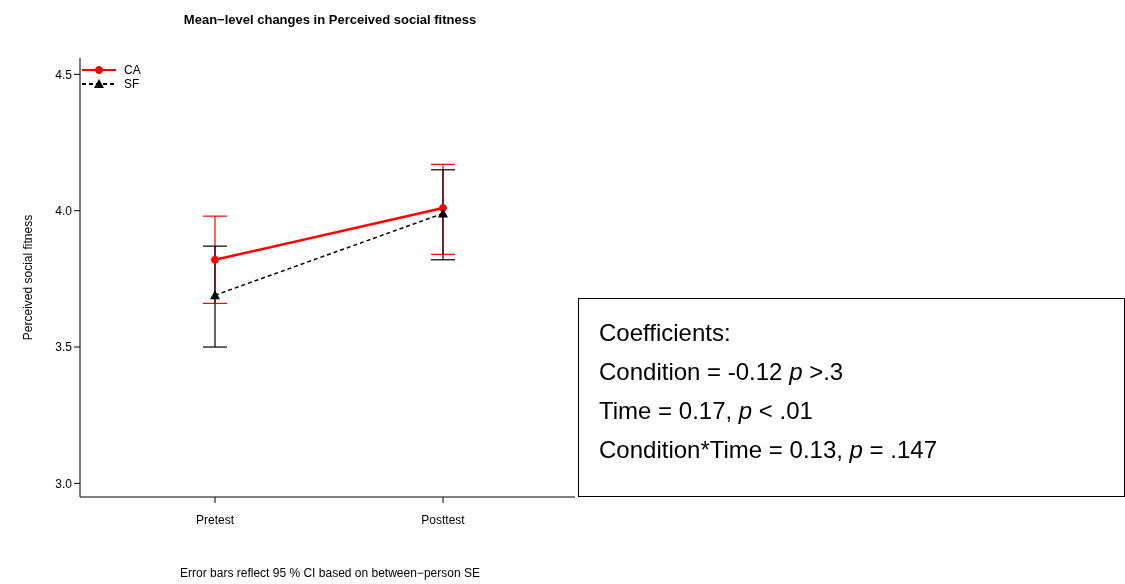  What do you see at coordinates (64, 347) in the screenshot?
I see `y-tick-label: 3.5` at bounding box center [64, 347].